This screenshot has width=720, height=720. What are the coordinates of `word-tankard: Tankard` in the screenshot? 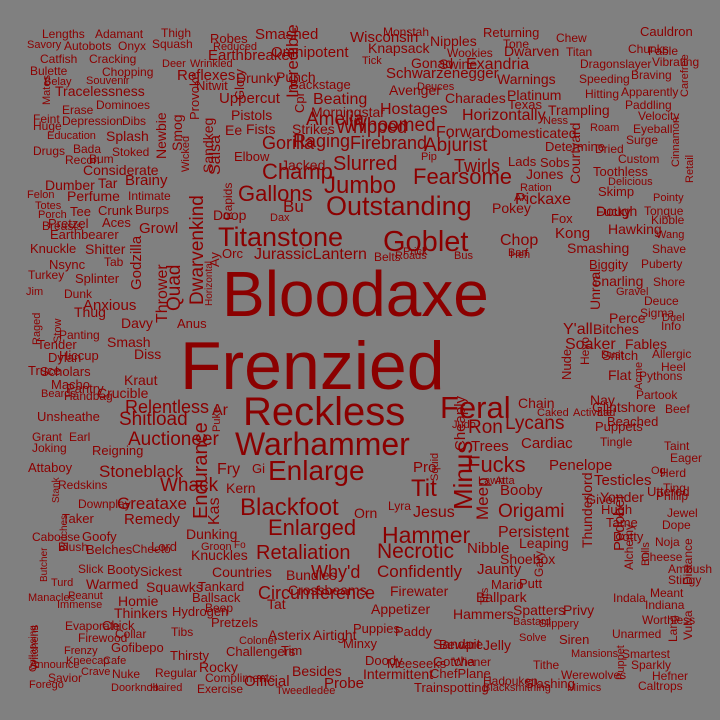 It's located at (221, 586).